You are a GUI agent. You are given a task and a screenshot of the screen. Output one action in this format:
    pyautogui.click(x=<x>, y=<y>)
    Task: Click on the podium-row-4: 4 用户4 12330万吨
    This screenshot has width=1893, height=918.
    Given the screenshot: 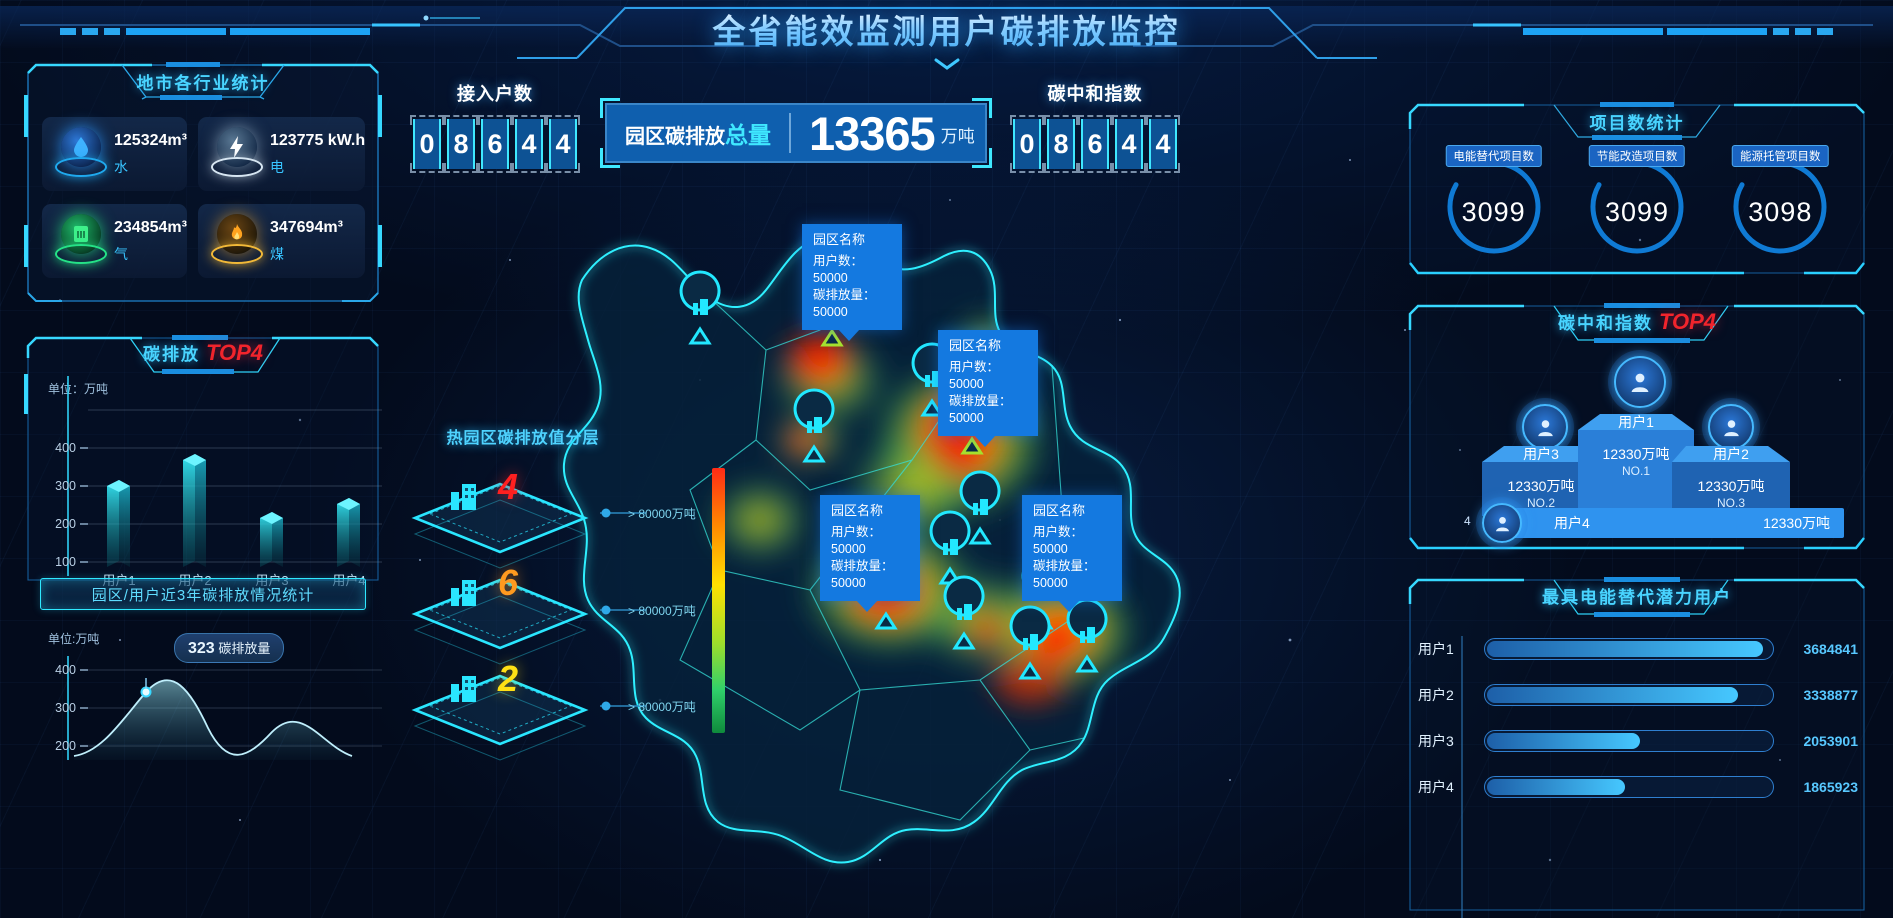 What is the action you would take?
    pyautogui.click(x=1654, y=523)
    